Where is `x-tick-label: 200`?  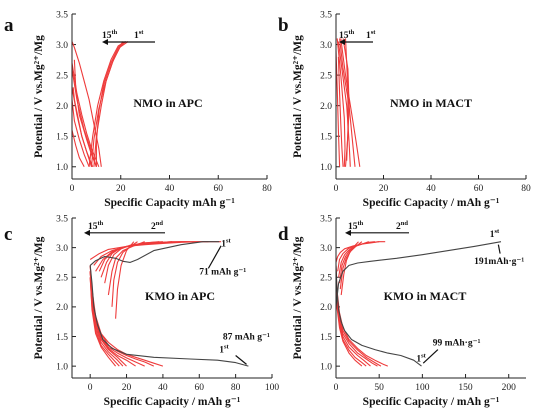 x-tick-label: 200 is located at coordinates (509, 388).